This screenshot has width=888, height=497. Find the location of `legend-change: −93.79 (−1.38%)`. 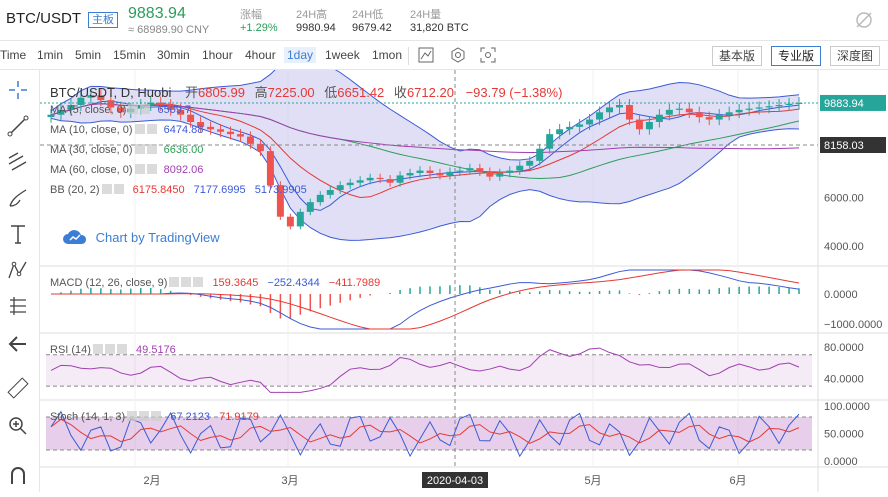

legend-change: −93.79 (−1.38%) is located at coordinates (514, 92).